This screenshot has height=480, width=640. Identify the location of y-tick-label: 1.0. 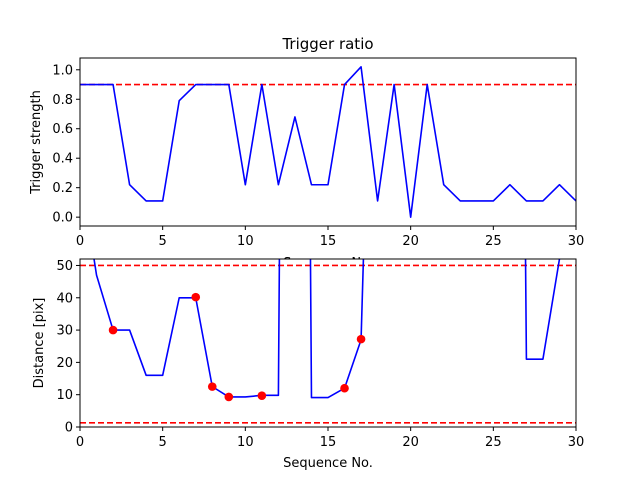
(62, 70).